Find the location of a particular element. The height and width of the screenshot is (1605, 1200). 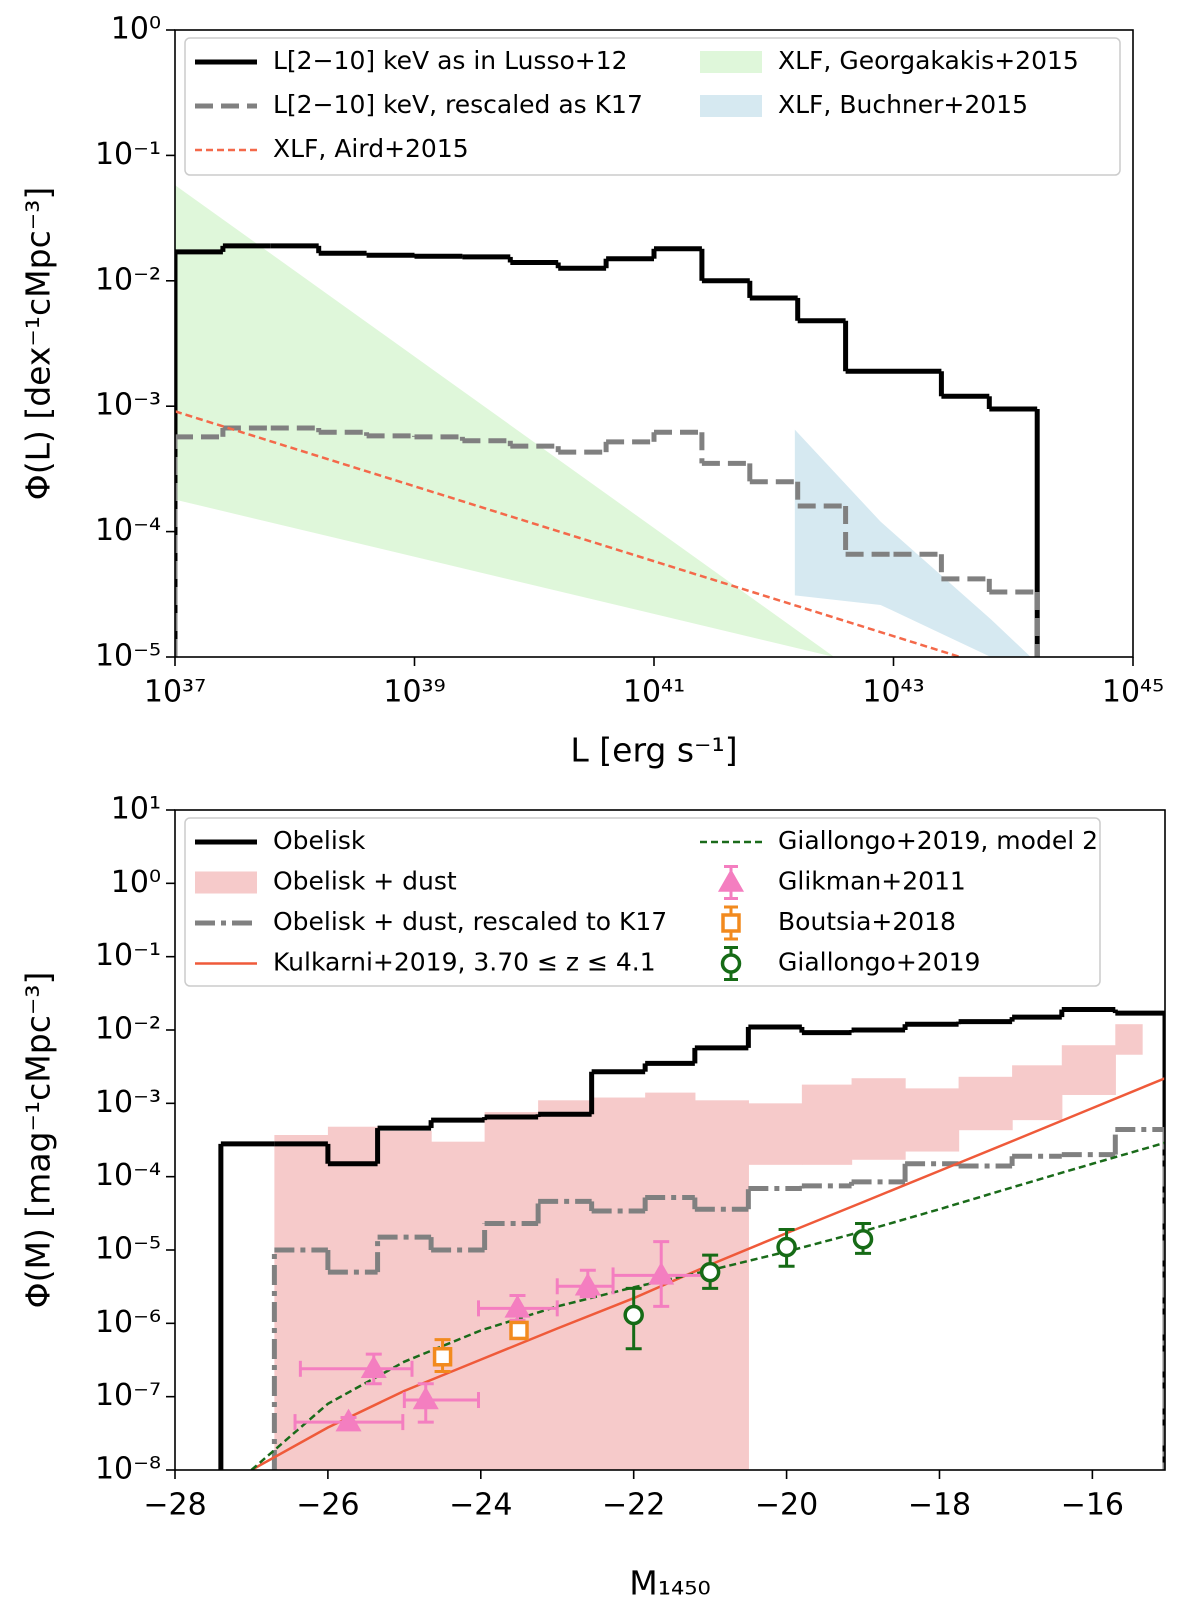

x-tick-label: −24 is located at coordinates (480, 1505).